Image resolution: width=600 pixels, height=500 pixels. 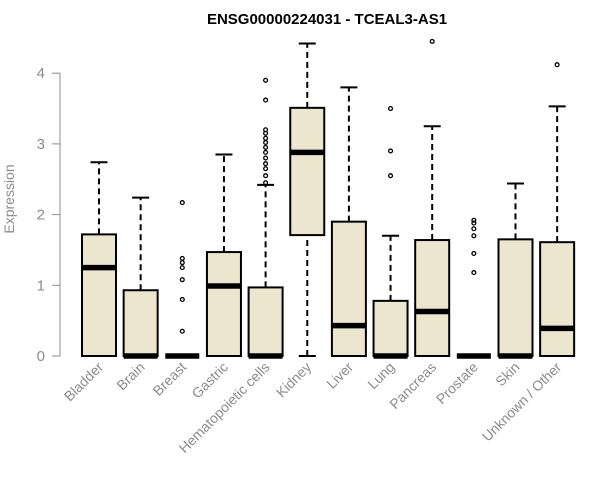 What do you see at coordinates (9, 198) in the screenshot?
I see `y-axis-label: Expression` at bounding box center [9, 198].